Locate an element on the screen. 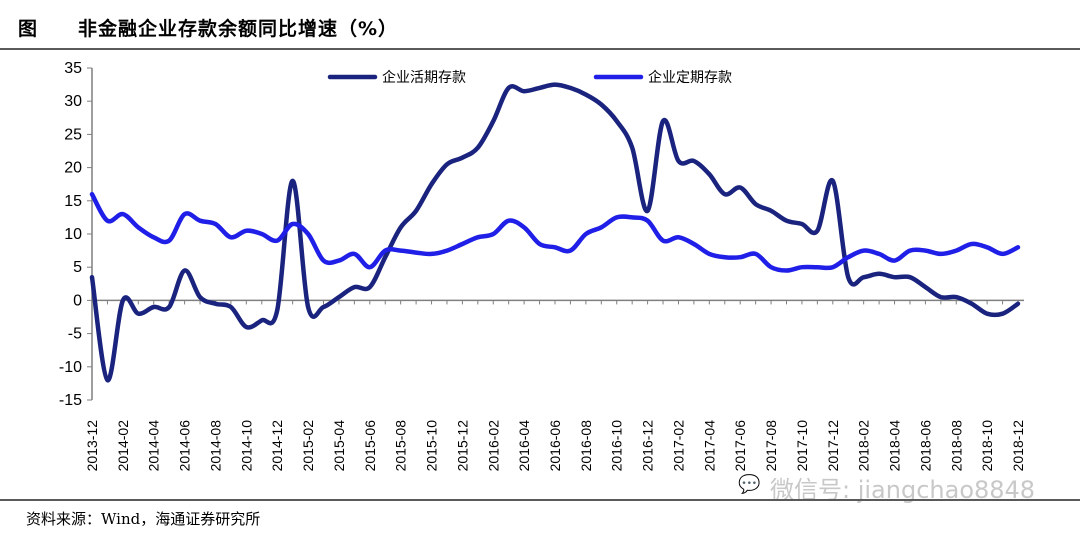 The width and height of the screenshot is (1080, 535). chart-title: 非金融企业存款余额同比增速（%） is located at coordinates (238, 29).